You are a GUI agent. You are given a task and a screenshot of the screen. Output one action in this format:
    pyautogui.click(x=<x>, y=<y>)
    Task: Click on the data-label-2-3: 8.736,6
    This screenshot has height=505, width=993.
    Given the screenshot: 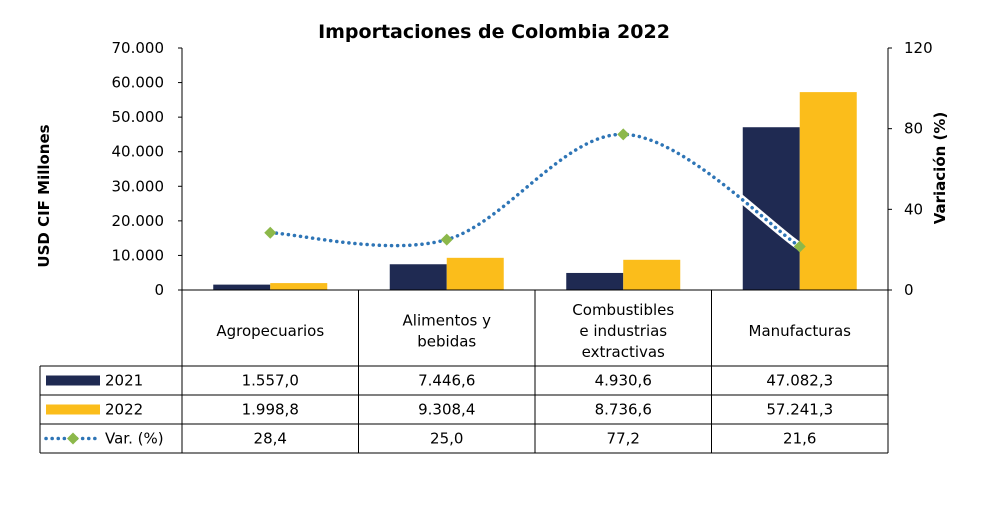 What is the action you would take?
    pyautogui.click(x=623, y=410)
    